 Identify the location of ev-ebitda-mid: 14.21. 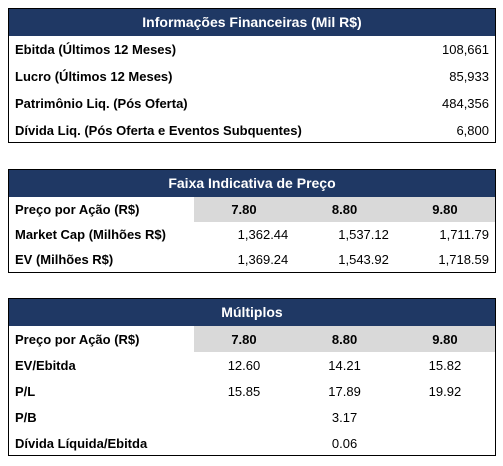
(344, 365).